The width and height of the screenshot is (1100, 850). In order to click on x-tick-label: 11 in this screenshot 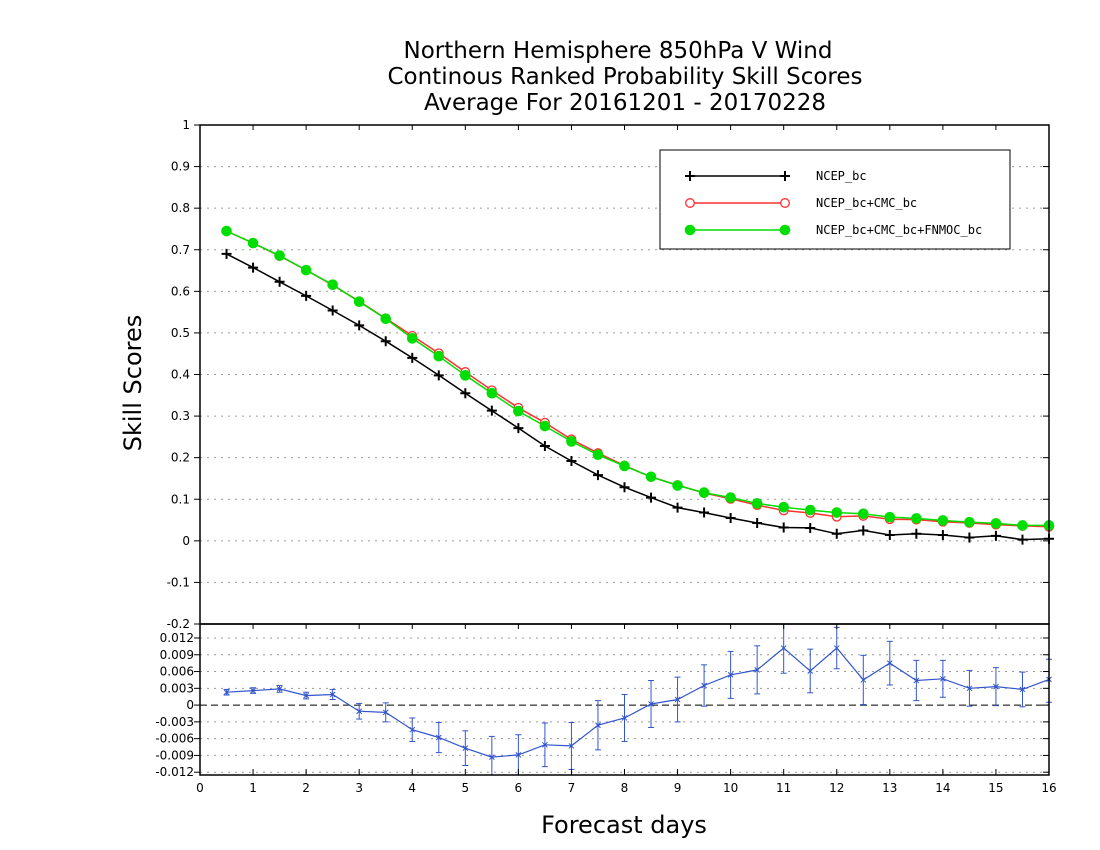, I will do `click(783, 788)`.